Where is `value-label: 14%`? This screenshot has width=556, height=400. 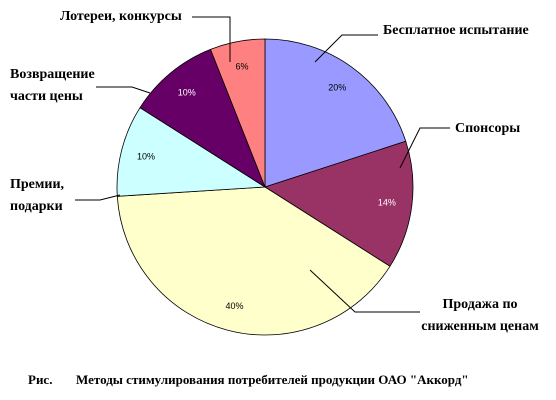
value-label: 14% is located at coordinates (387, 202).